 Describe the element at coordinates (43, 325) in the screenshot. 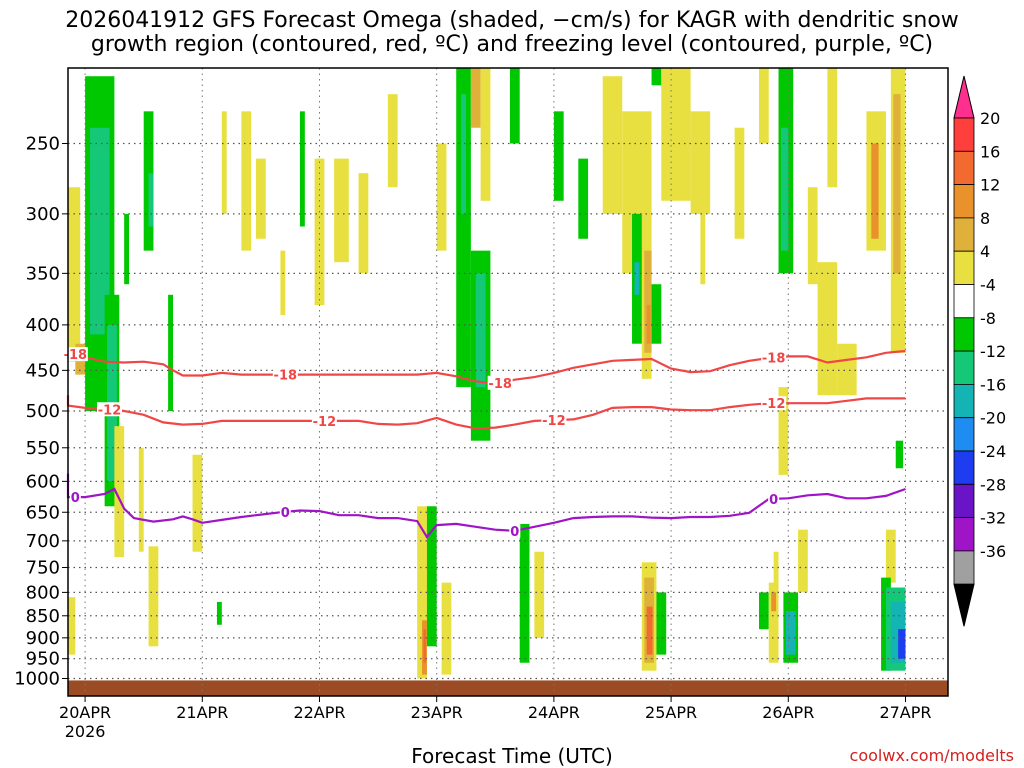

I see `y-tick-label-400: 400` at that location.